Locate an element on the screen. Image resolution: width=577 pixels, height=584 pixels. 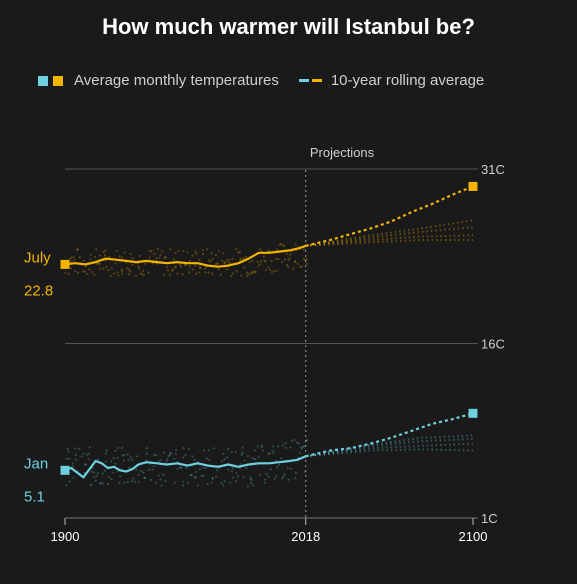
start-marker-july is located at coordinates (65, 264).